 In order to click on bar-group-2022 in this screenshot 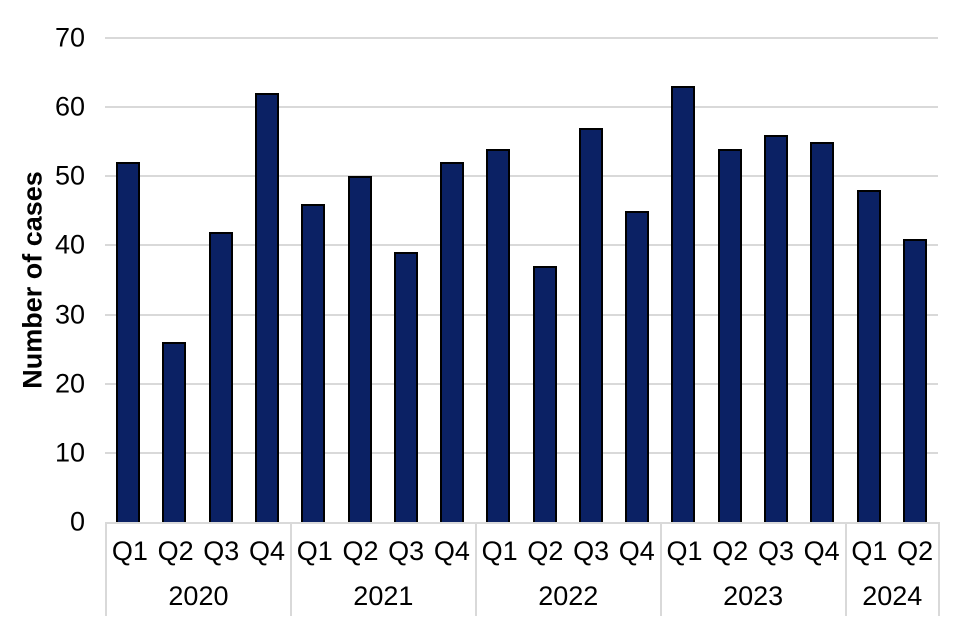, I will do `click(567, 280)`.